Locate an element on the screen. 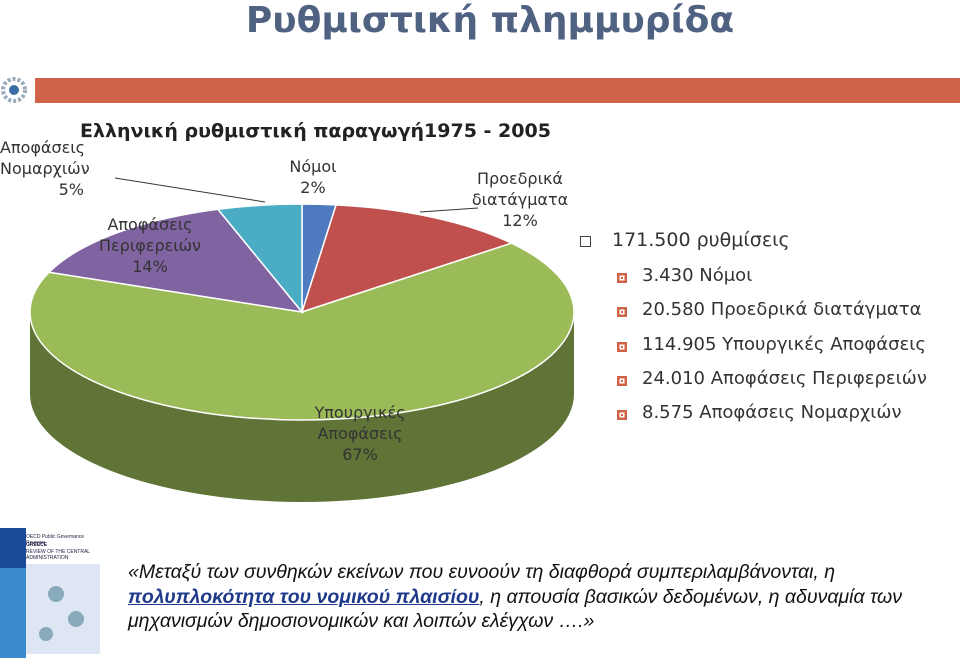 The image size is (960, 664). slice-category: Προεδρικά διατάγματα is located at coordinates (520, 189).